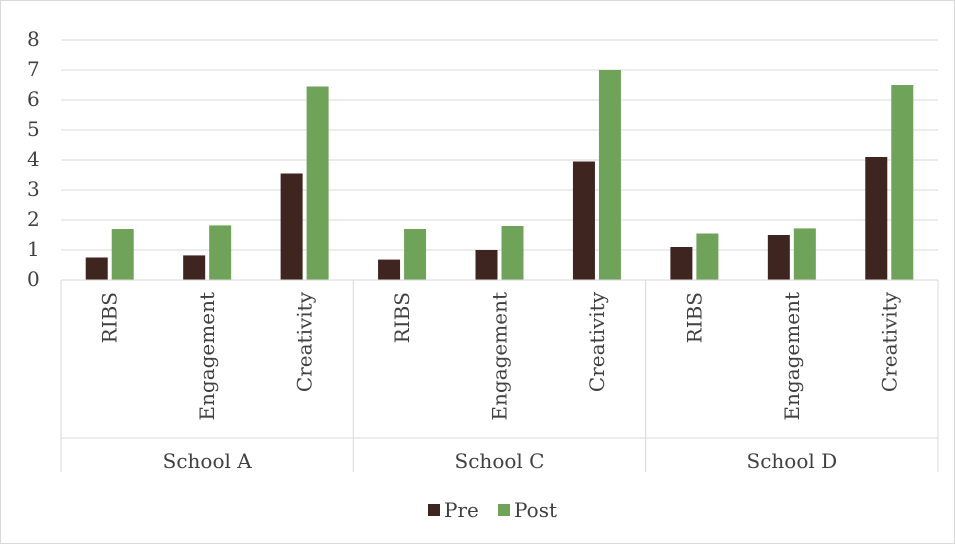  Describe the element at coordinates (33, 189) in the screenshot. I see `y-tick-label: 3` at that location.